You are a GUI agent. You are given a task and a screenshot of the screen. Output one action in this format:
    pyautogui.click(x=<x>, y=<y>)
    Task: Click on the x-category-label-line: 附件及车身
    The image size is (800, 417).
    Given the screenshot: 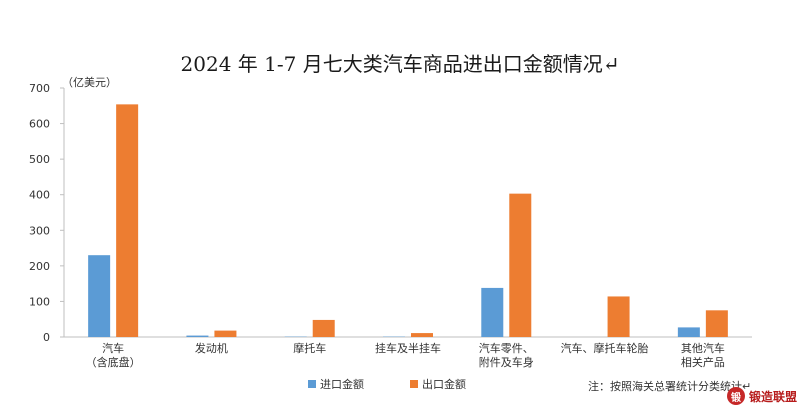 What is the action you would take?
    pyautogui.click(x=506, y=362)
    